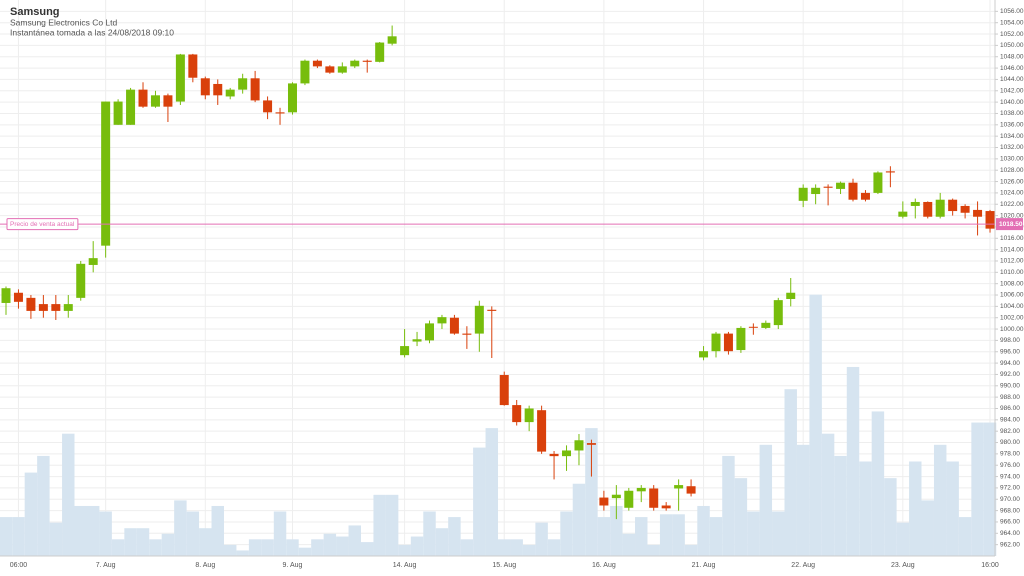 This screenshot has height=576, width=1024. I want to click on y-tick-label: 994.00, so click(1010, 363).